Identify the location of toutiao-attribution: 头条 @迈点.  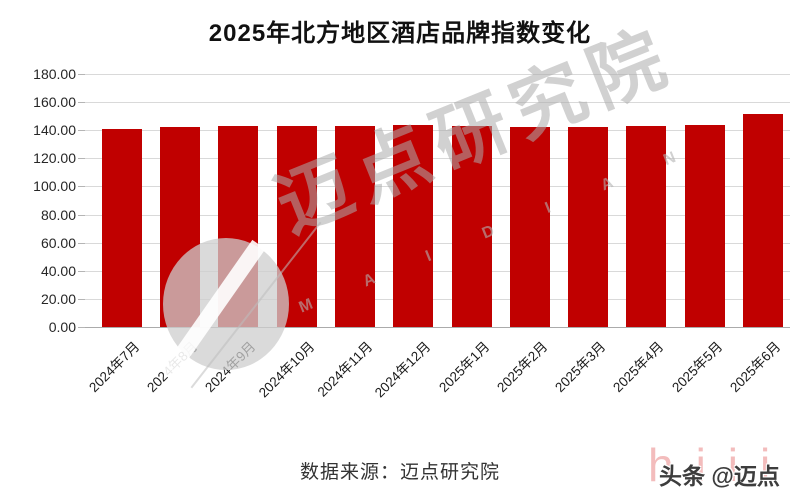
(719, 476).